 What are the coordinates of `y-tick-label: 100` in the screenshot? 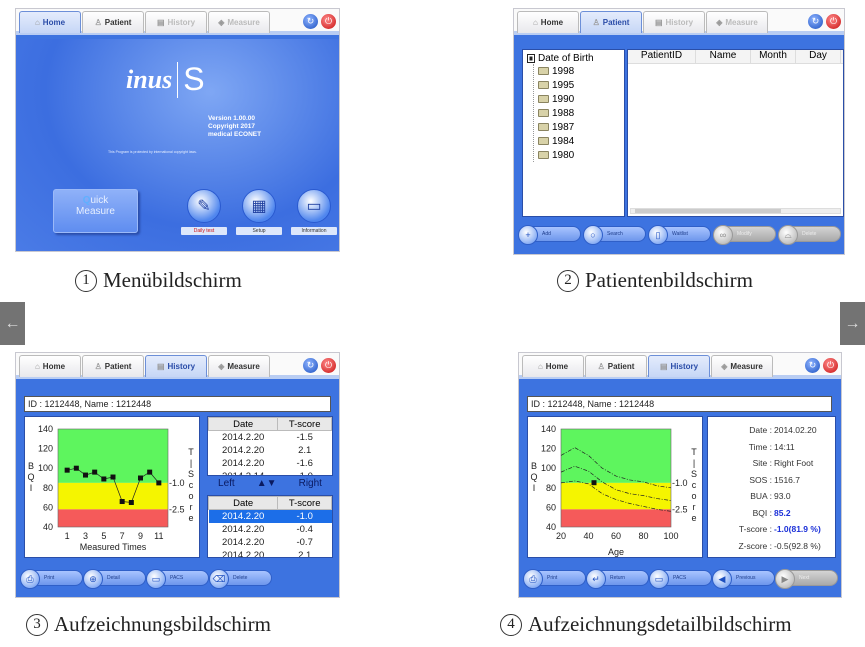 It's located at (548, 468).